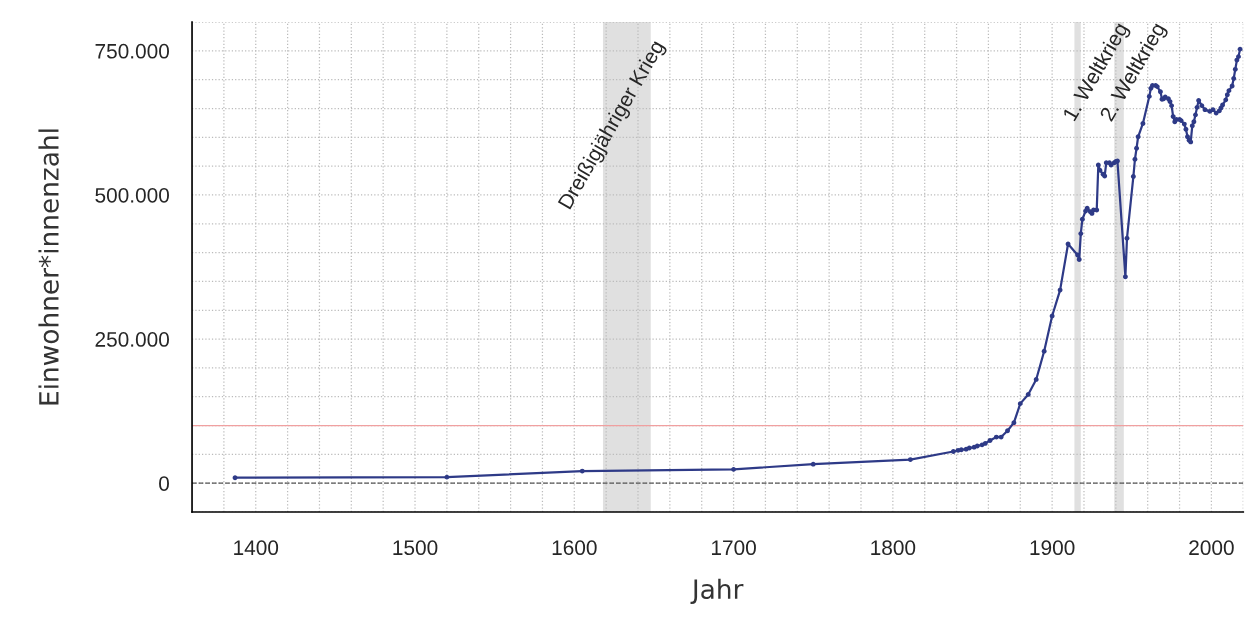 The width and height of the screenshot is (1247, 621). What do you see at coordinates (1211, 548) in the screenshot?
I see `x-tick-label: 2000` at bounding box center [1211, 548].